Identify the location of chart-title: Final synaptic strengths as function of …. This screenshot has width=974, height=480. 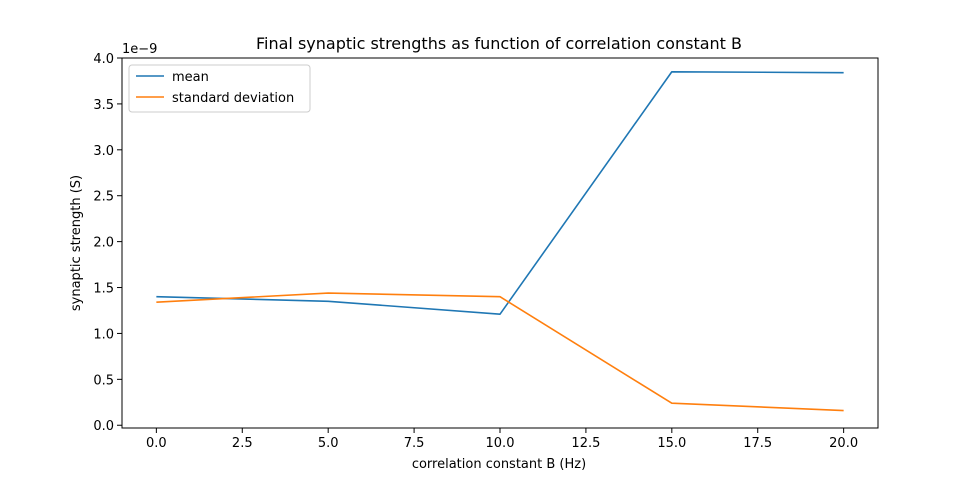
(499, 43).